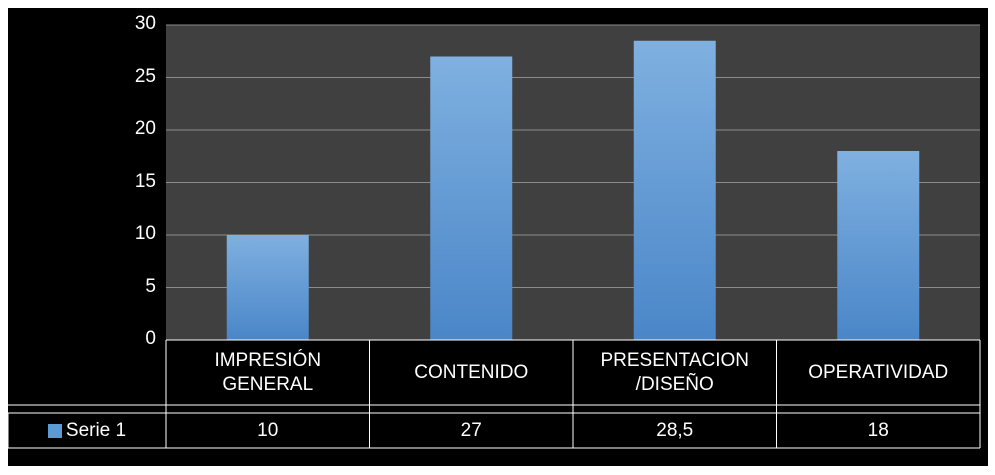 This screenshot has width=995, height=475. Describe the element at coordinates (150, 286) in the screenshot. I see `y-tick-label: 5` at that location.